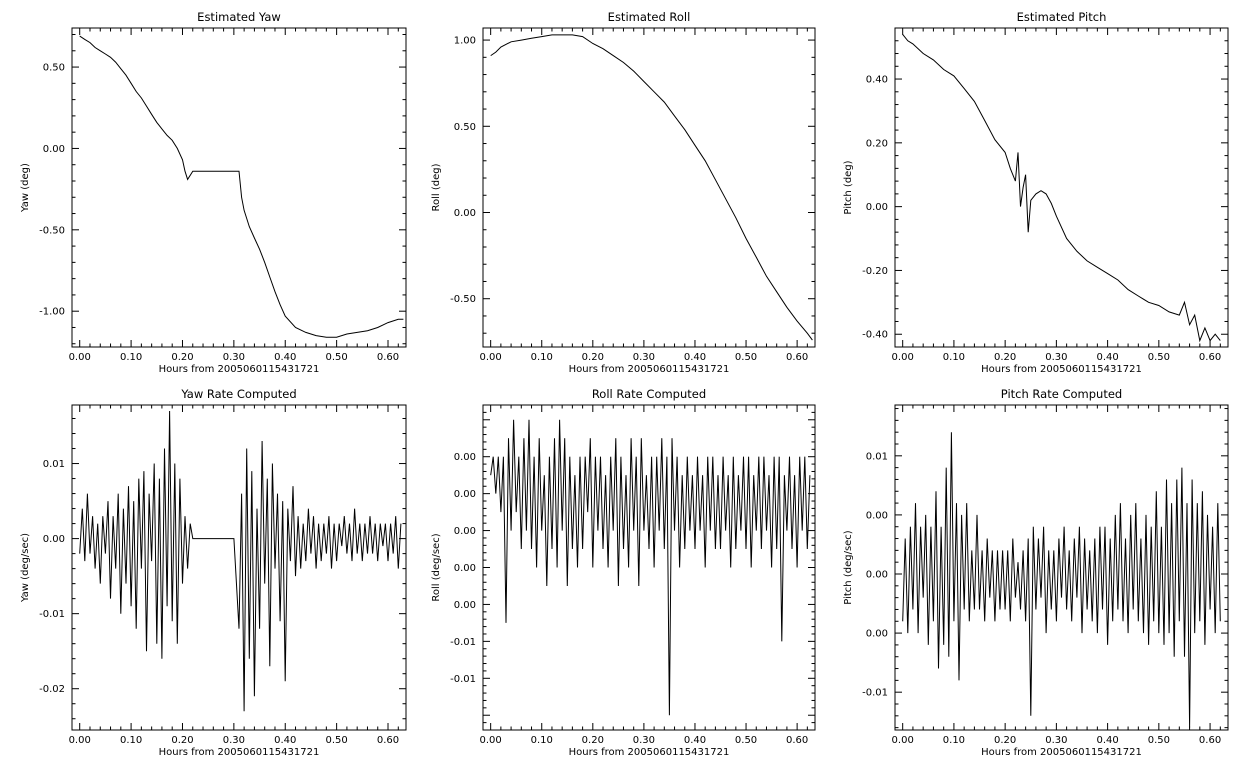 The height and width of the screenshot is (779, 1250). What do you see at coordinates (649, 394) in the screenshot?
I see `chart-title: Roll Rate Computed` at bounding box center [649, 394].